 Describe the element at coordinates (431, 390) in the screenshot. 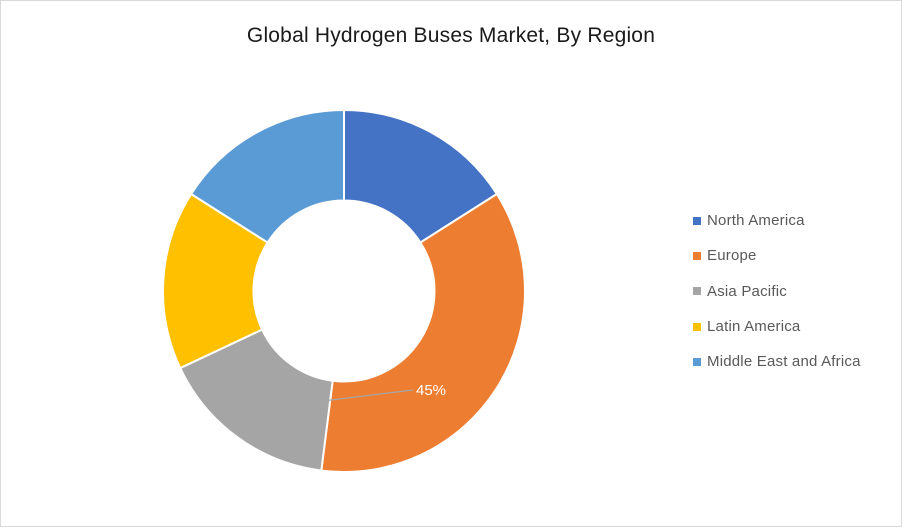

I see `data-label-europe: 45%` at that location.